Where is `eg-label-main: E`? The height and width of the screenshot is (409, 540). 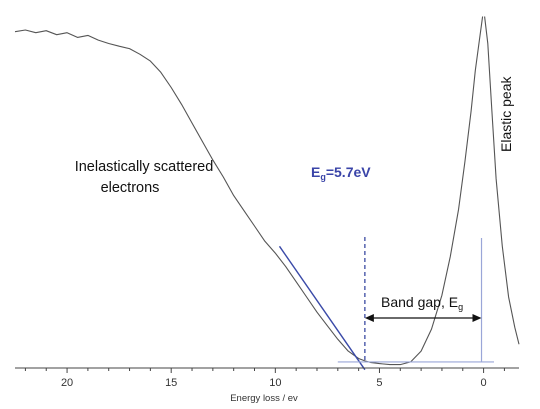 eg-label-main: E is located at coordinates (315, 172).